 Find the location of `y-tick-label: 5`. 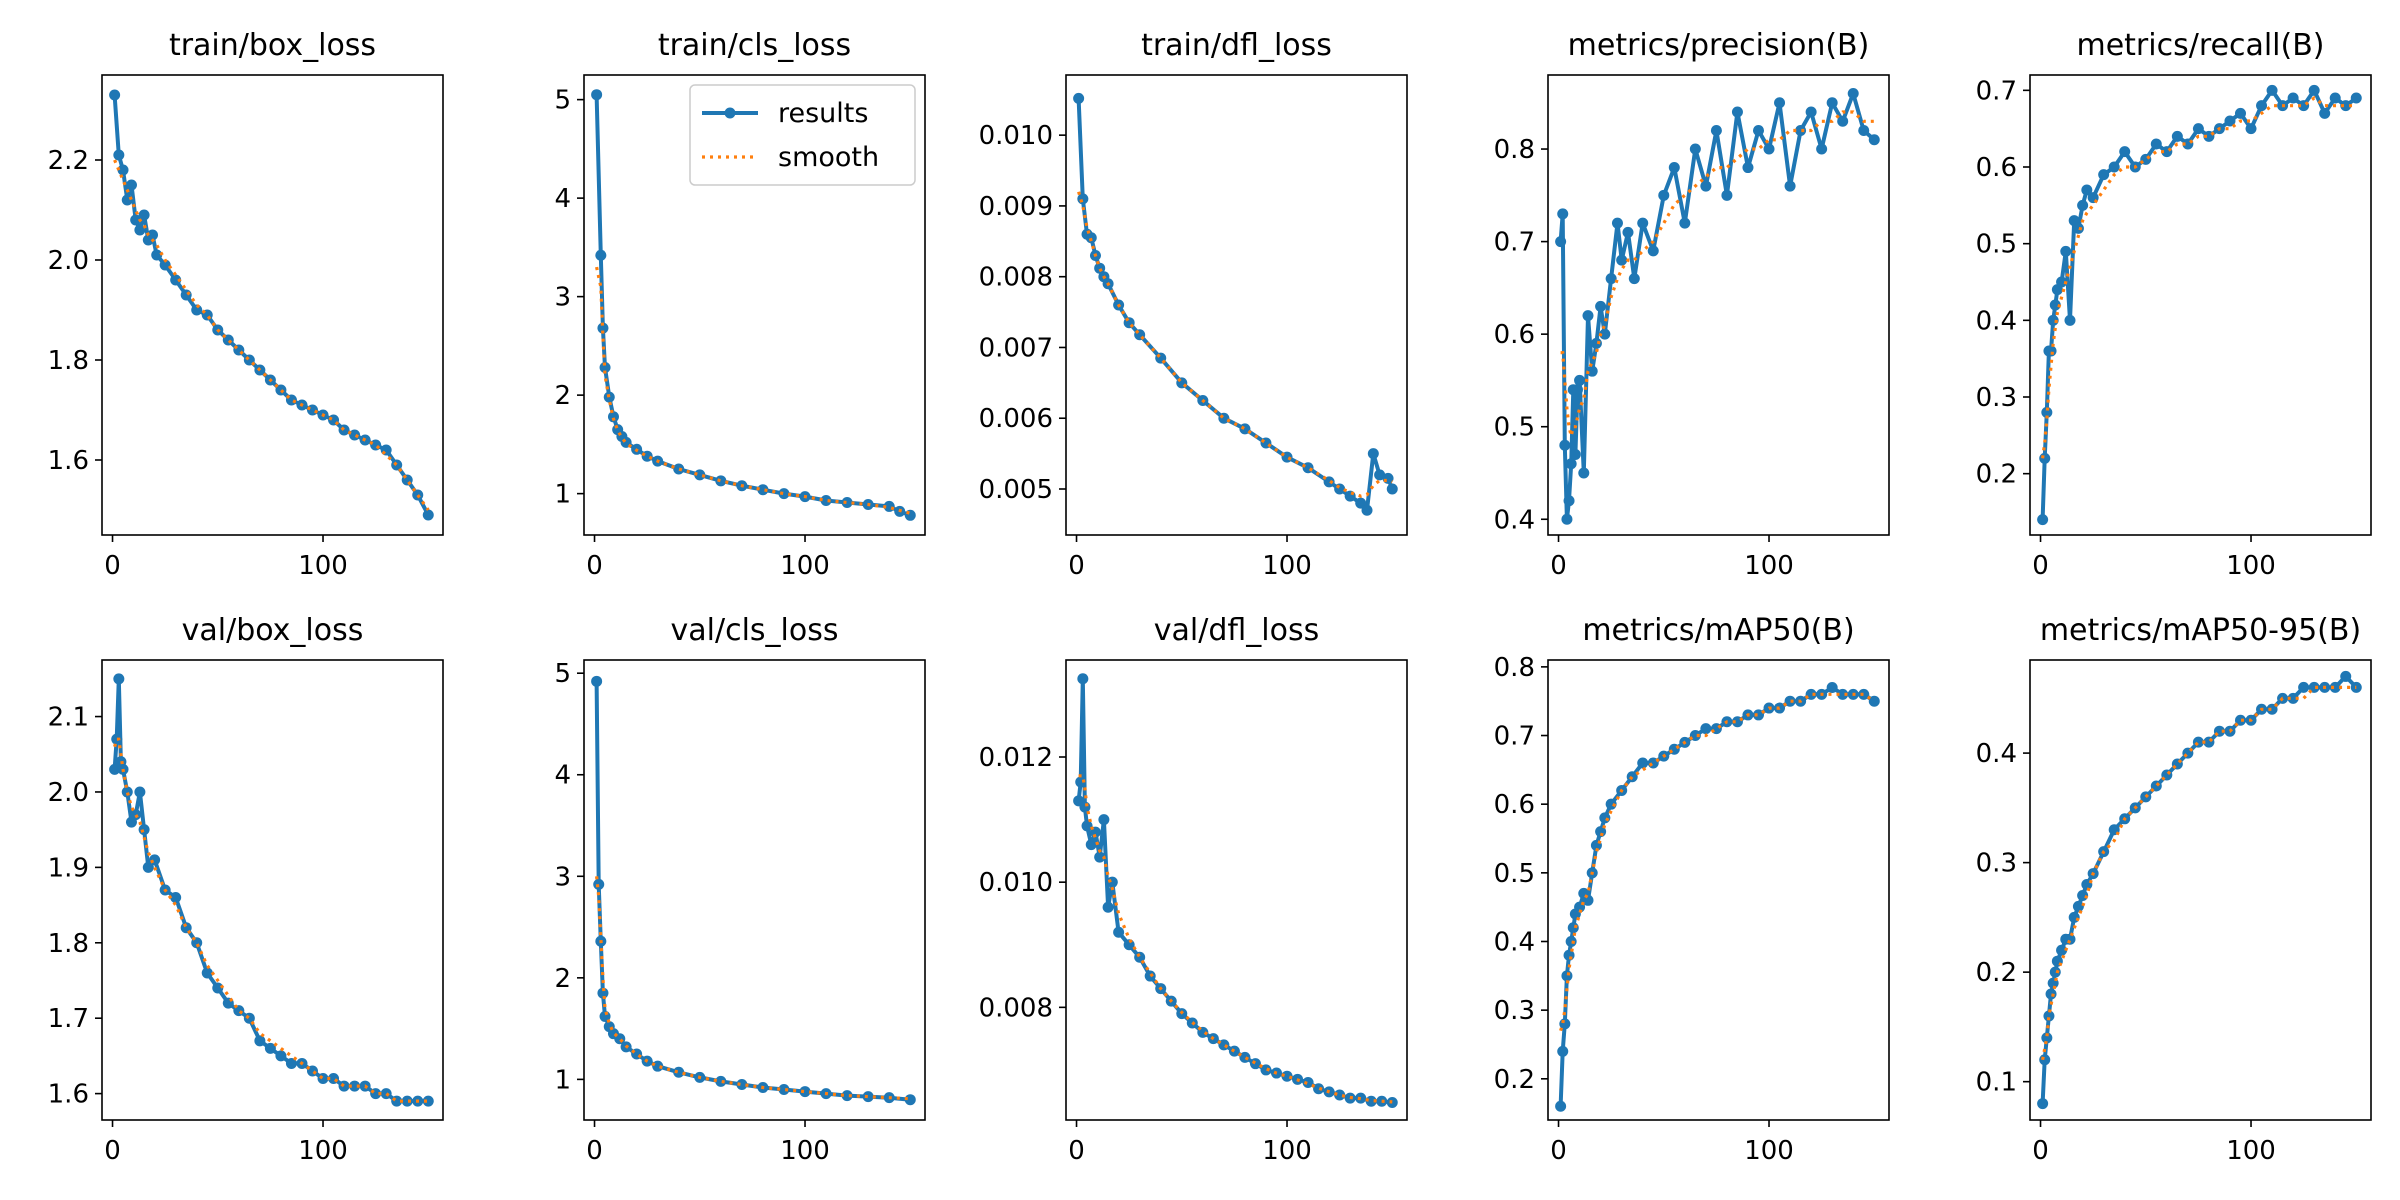

y-tick-label: 5 is located at coordinates (562, 674).